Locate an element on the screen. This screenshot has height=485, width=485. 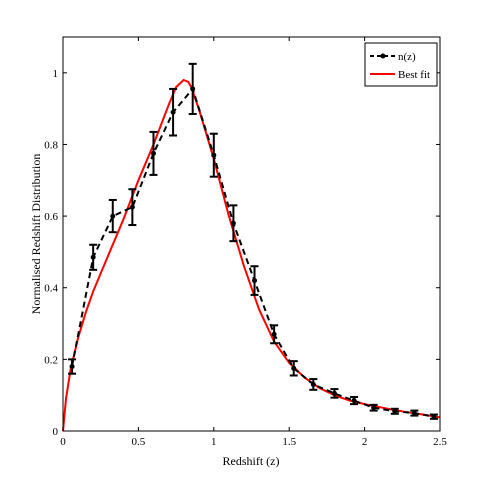
x-axis-label: Redshift (z) is located at coordinates (251, 461).